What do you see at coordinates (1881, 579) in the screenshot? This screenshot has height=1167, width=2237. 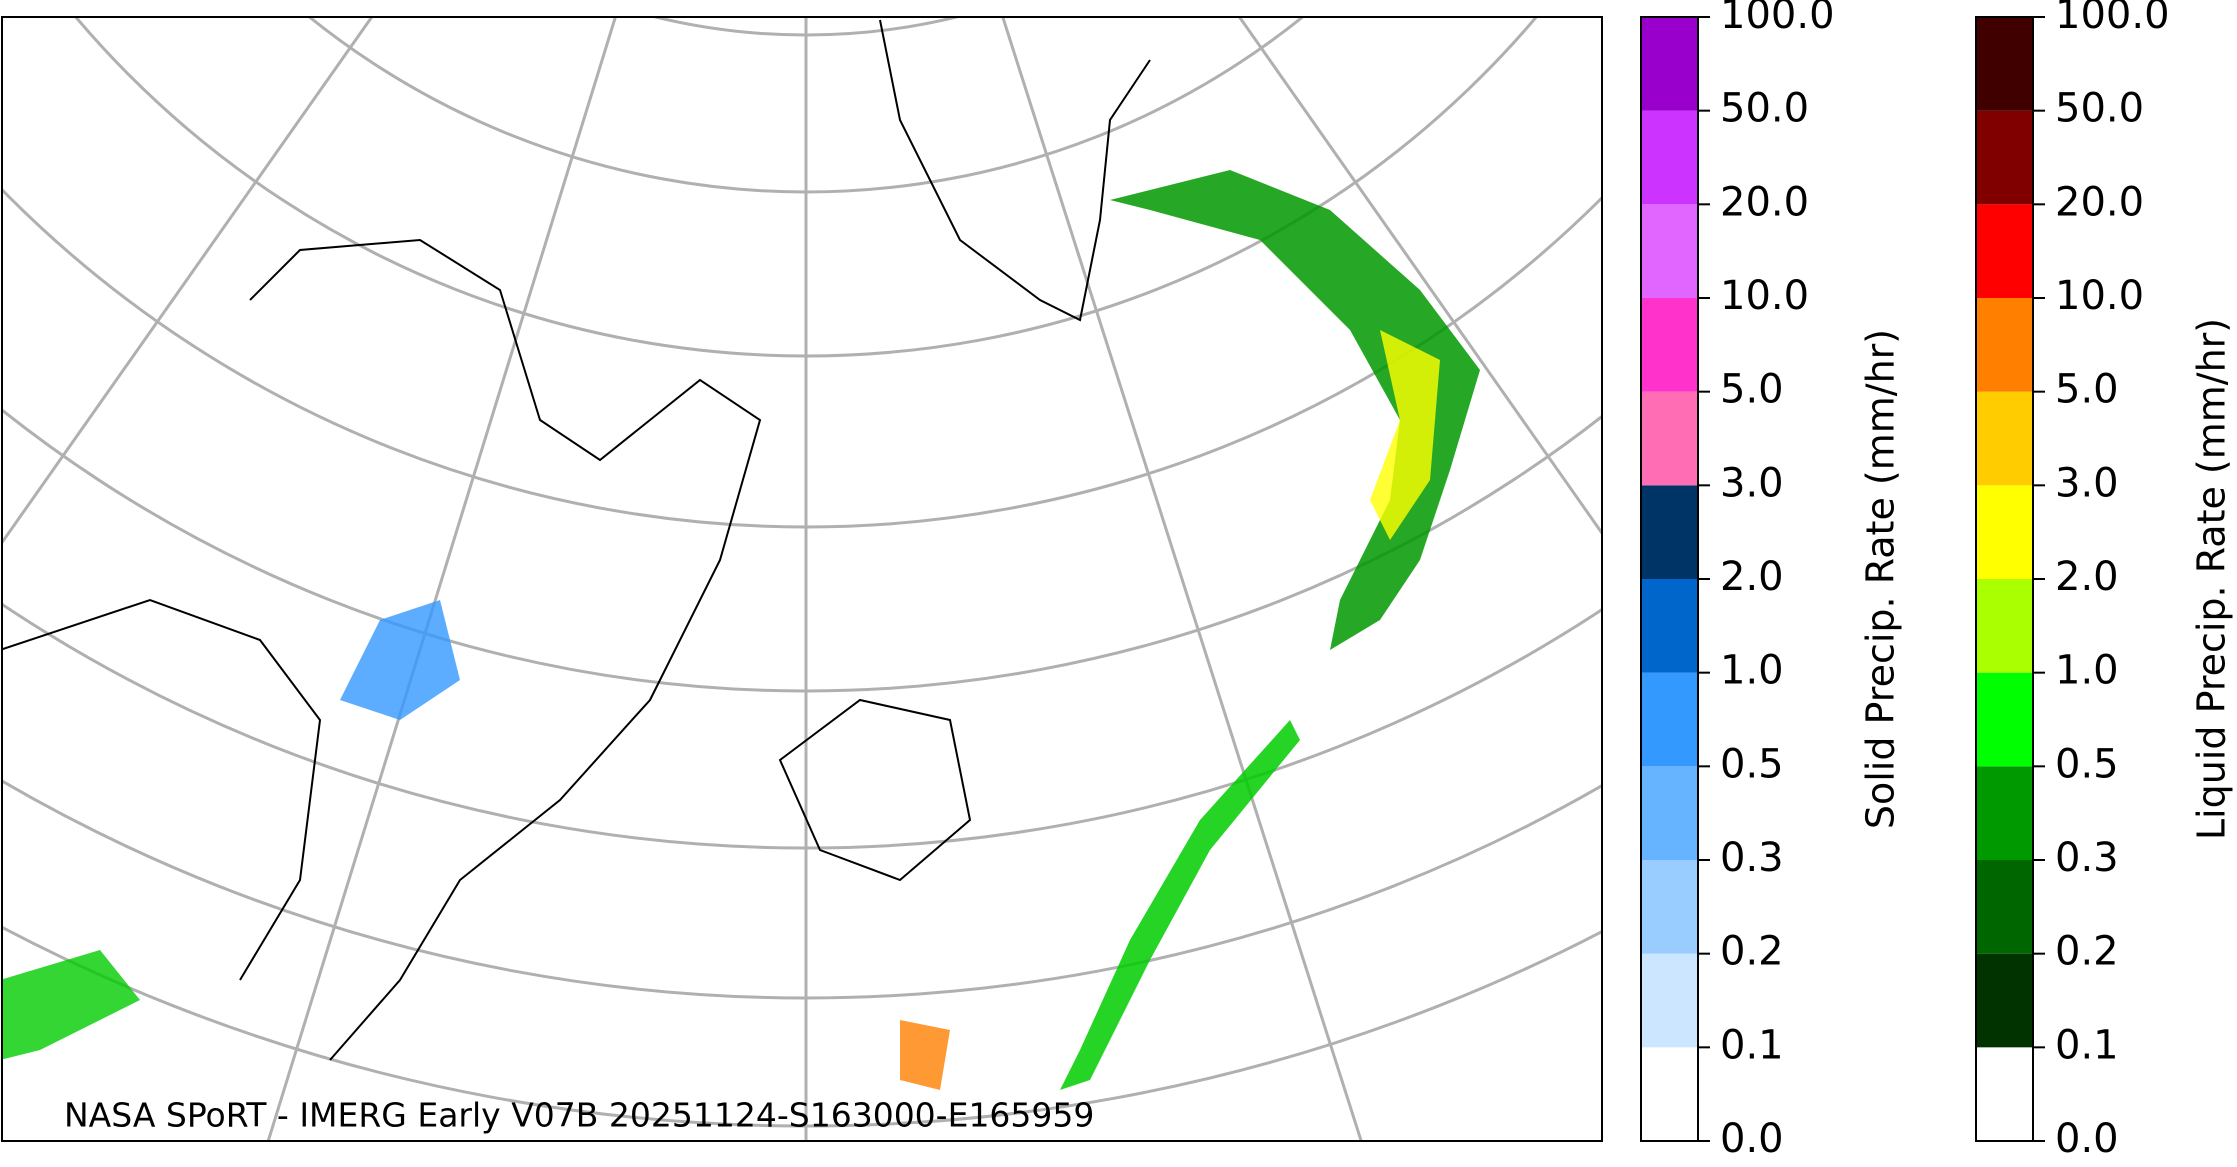 I see `colorbar-label: Solid Precip. Rate (mm/hr)` at bounding box center [1881, 579].